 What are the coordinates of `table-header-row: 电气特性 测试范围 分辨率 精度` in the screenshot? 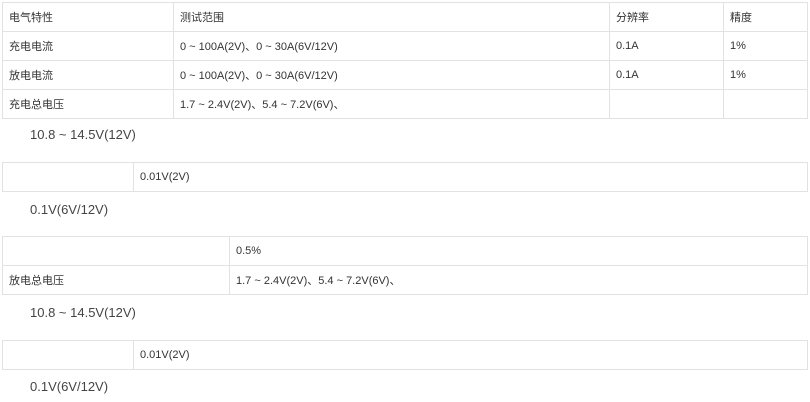 It's located at (405, 17).